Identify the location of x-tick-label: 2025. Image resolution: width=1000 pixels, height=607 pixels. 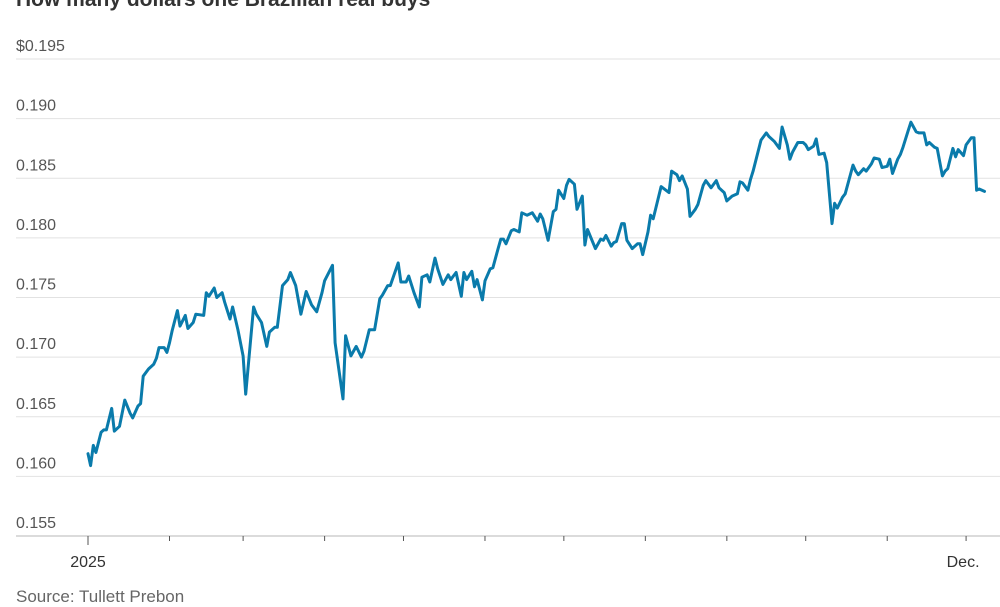
(88, 562).